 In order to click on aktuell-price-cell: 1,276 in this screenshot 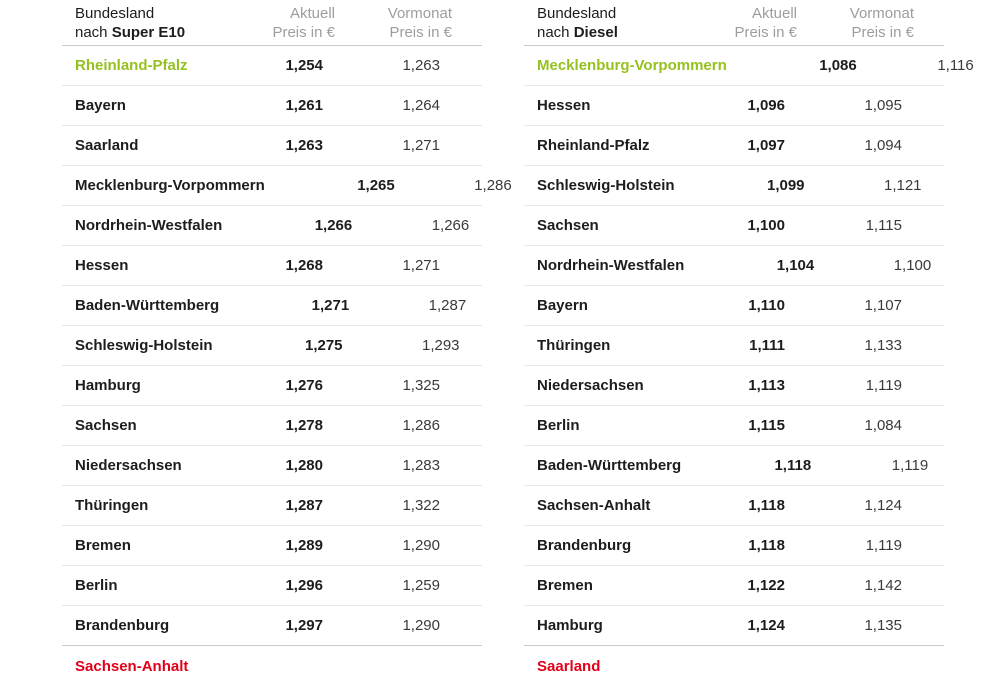, I will do `click(304, 385)`.